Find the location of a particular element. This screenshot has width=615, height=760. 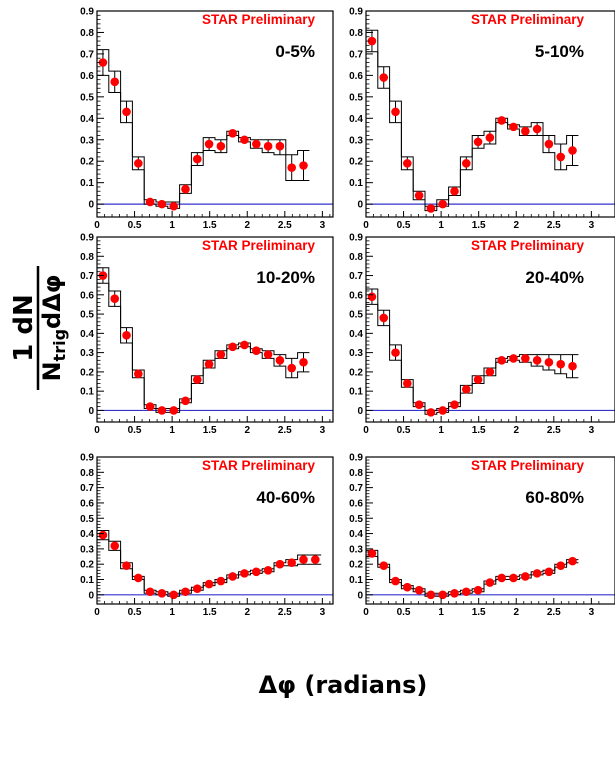

y-tick-label: 0.7 is located at coordinates (87, 276).